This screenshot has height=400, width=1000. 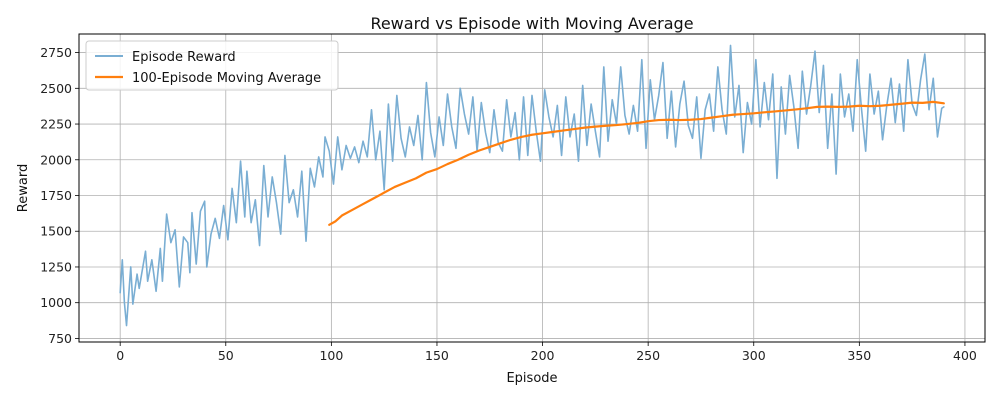 I want to click on x-tick-label: 100, so click(x=331, y=355).